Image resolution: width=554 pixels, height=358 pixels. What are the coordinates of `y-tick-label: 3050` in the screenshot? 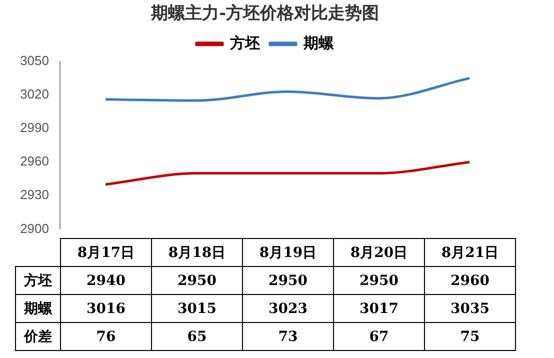 It's located at (34, 60).